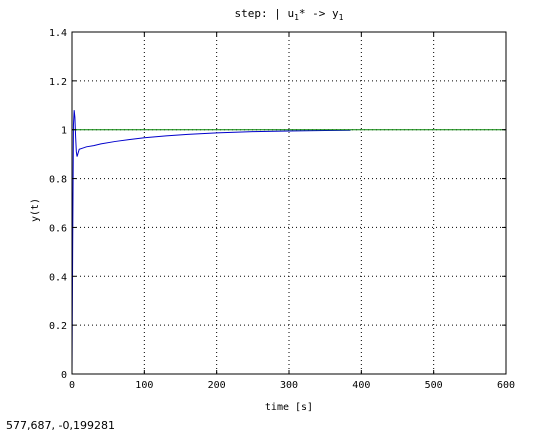 This screenshot has height=433, width=560. Describe the element at coordinates (58, 204) in the screenshot. I see `y-tick-labels: 0 0.2 0.4 0.6 0.8 1 1.2 1.4` at that location.